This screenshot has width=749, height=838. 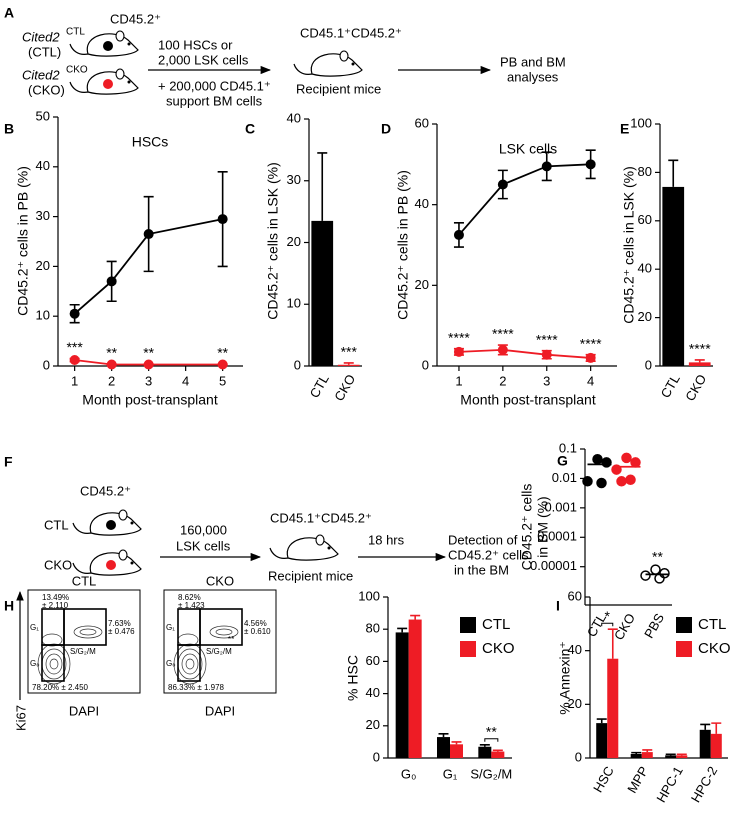 I want to click on plot-frame, so click(x=220, y=641).